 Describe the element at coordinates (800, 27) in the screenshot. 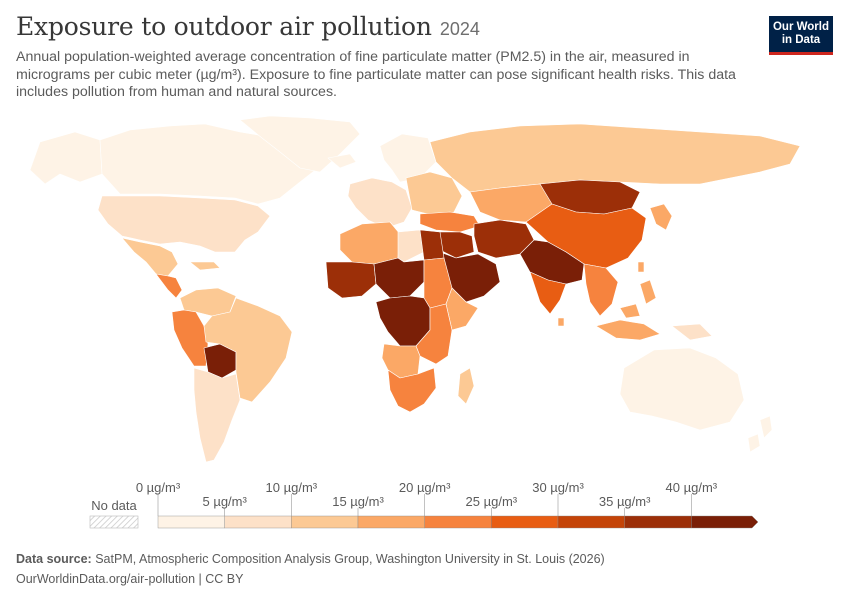

I see `logo-line-1: Our World` at that location.